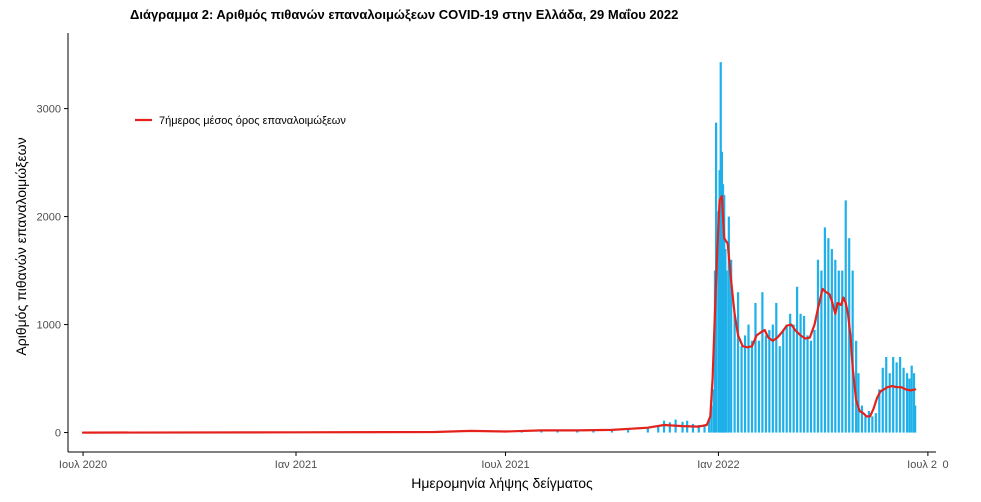  Describe the element at coordinates (58, 434) in the screenshot. I see `y-tick-label: 0` at that location.